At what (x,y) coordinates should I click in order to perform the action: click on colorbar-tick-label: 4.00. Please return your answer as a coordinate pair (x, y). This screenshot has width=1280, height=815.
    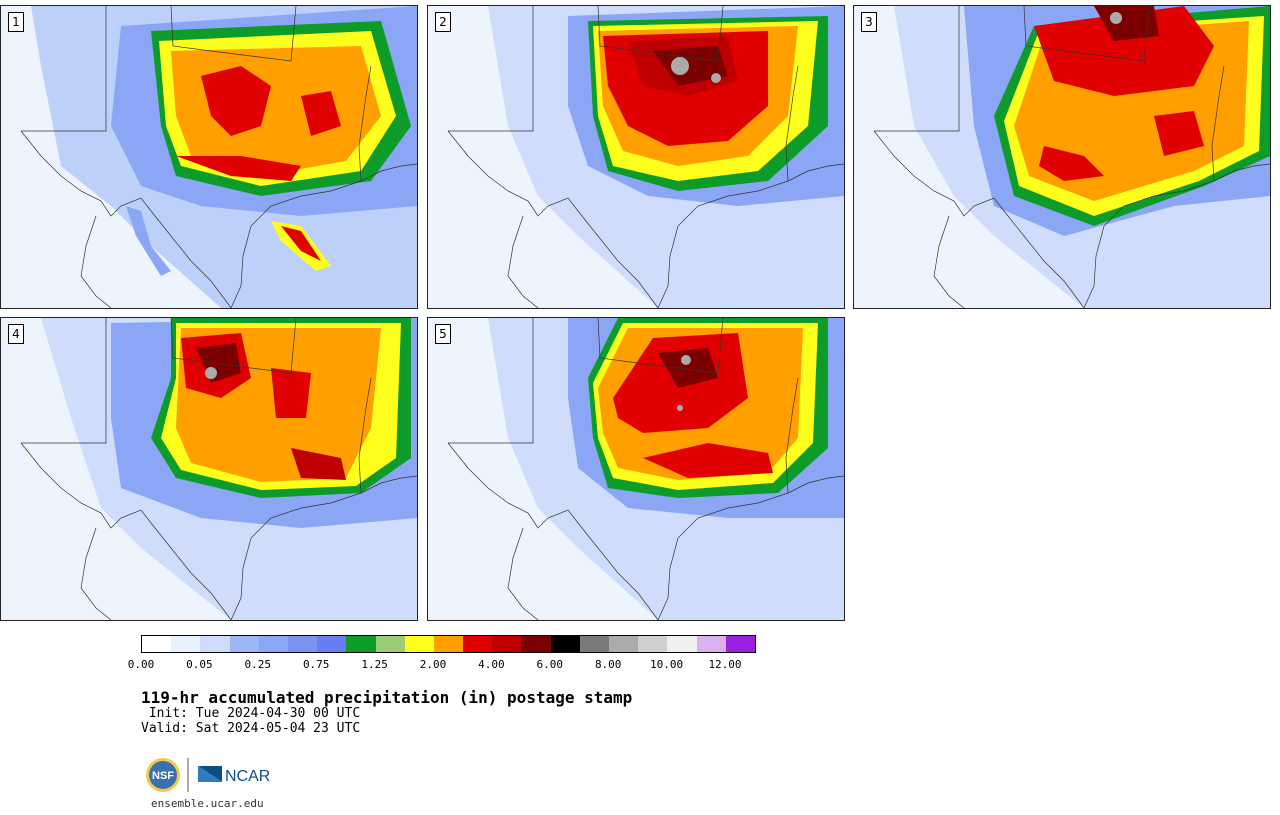
    Looking at the image, I should click on (491, 664).